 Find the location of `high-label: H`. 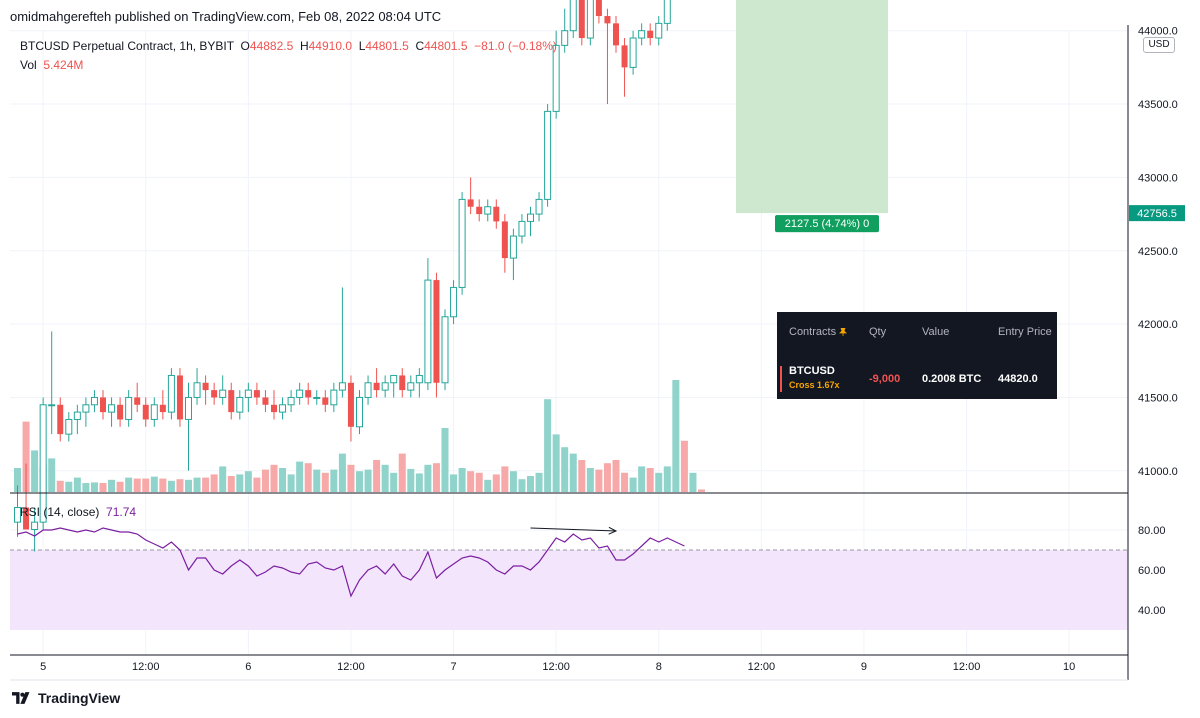

high-label: H is located at coordinates (304, 46).